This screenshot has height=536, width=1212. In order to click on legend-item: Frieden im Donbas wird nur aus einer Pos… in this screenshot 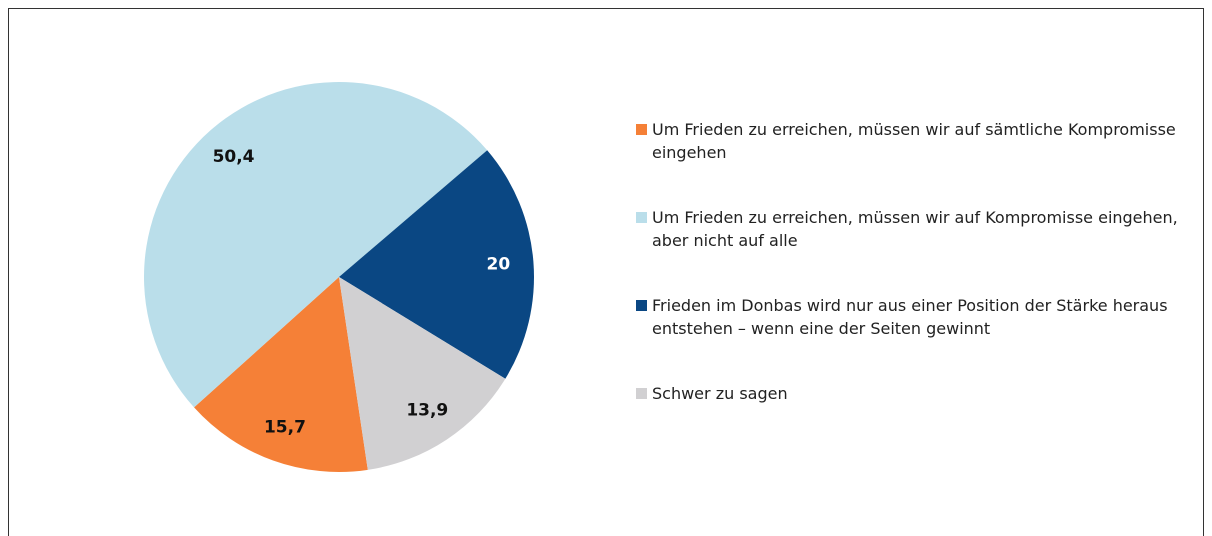, I will do `click(916, 317)`.